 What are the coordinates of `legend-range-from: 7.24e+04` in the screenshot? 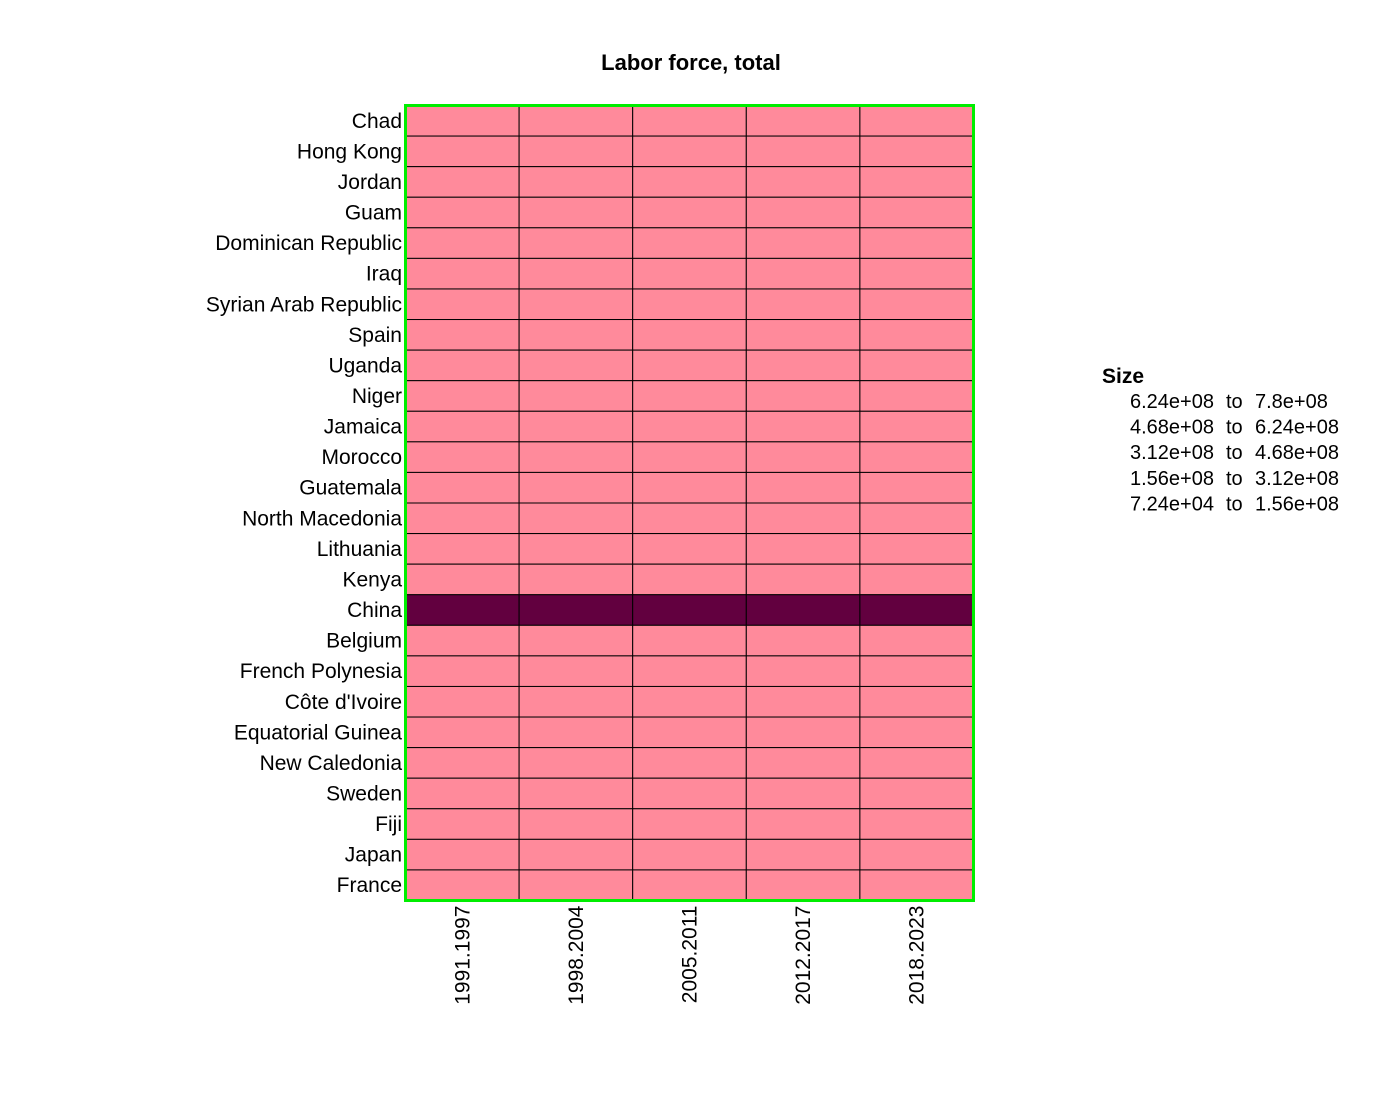 It's located at (1172, 504).